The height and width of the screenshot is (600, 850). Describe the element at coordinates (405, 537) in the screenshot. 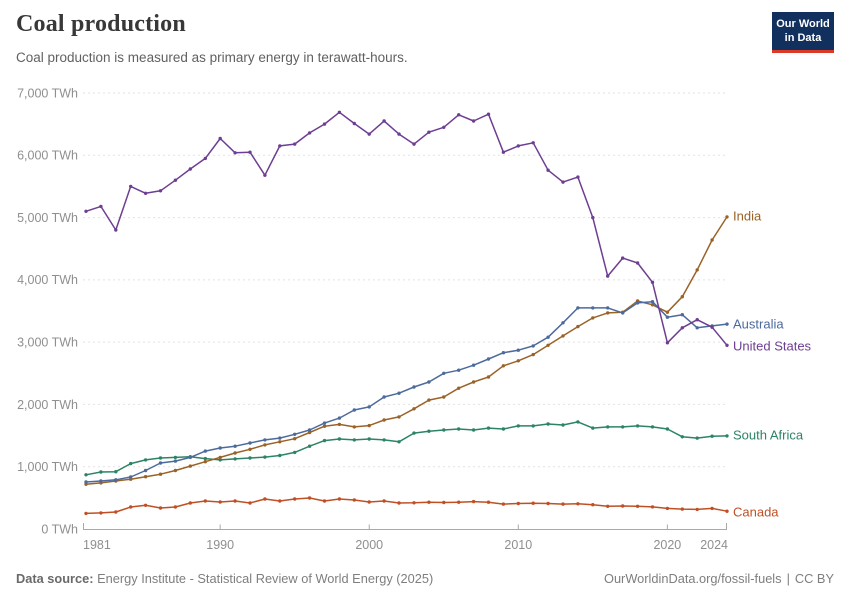

I see `x-axis: 1981 1990 2000 2010 2020 2024` at that location.